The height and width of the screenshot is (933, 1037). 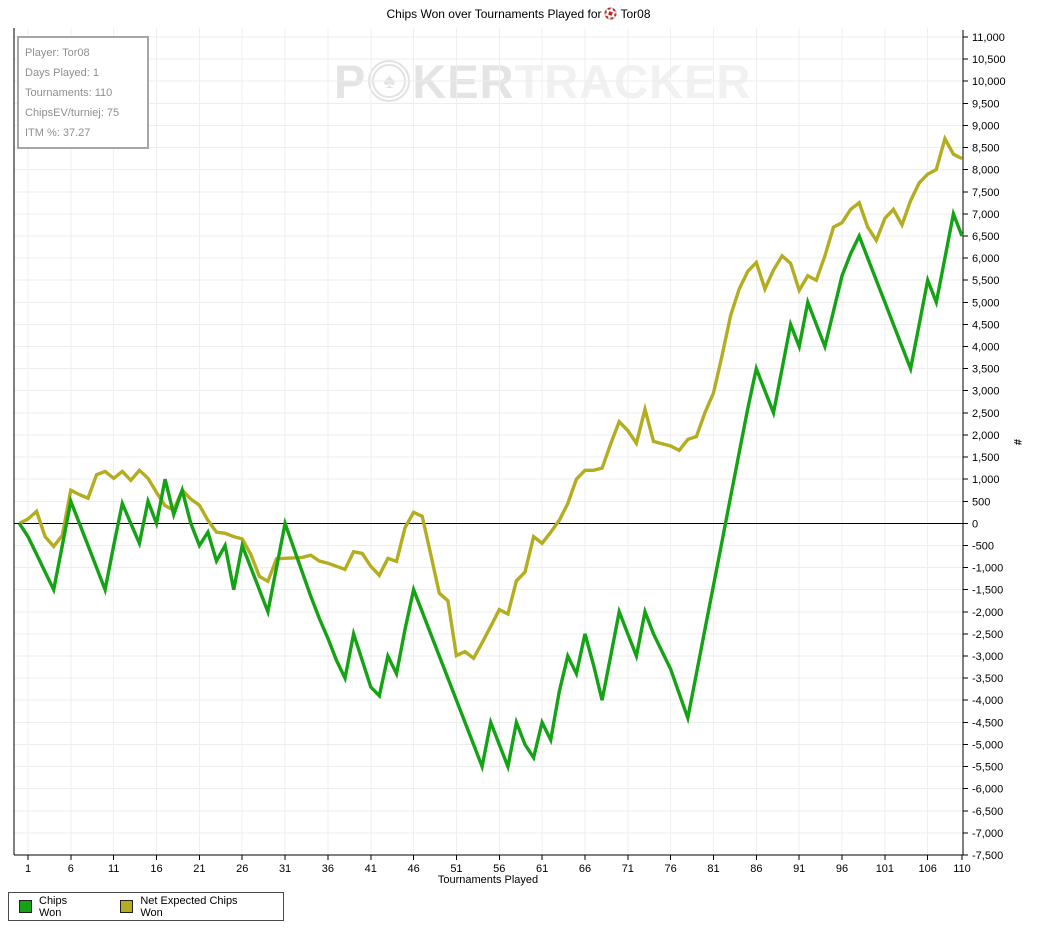 I want to click on svg-text: 61, so click(x=542, y=869).